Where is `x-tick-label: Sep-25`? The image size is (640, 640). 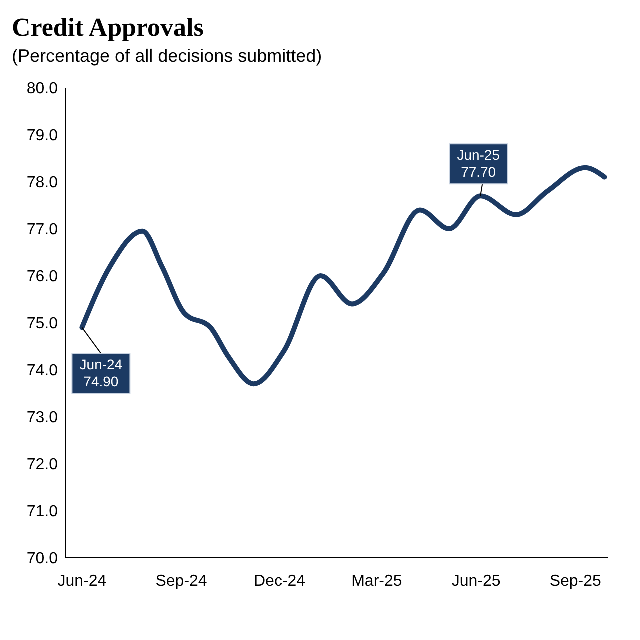 x-tick-label: Sep-25 is located at coordinates (576, 581).